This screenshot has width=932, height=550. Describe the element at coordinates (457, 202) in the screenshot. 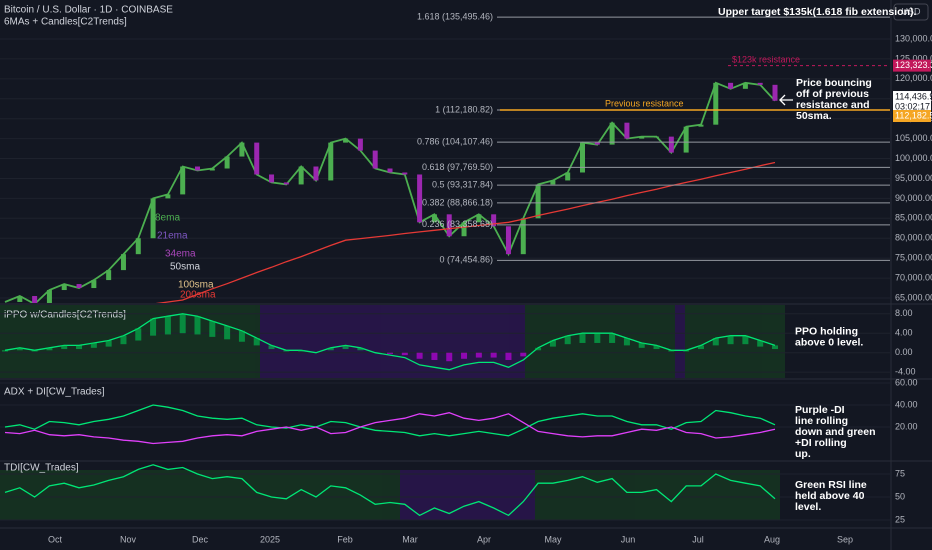

I see `fib-label: 0.382 (88,866.18)` at that location.